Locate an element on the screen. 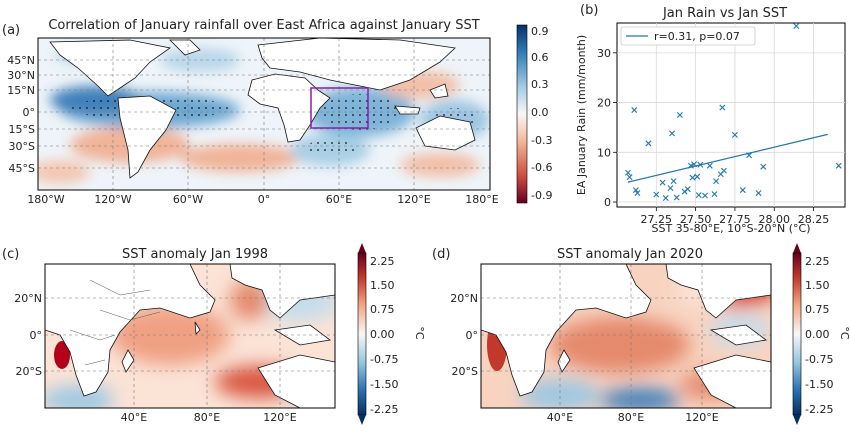 The width and height of the screenshot is (850, 434). panel-c-title: SST anomaly Jan 1998 is located at coordinates (195, 254).